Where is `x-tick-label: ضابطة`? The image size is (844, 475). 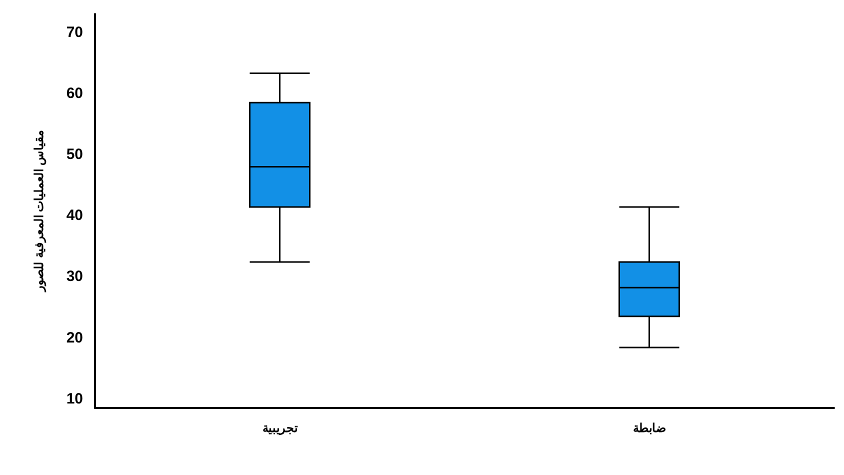
x-tick-label: ضابطة is located at coordinates (649, 428).